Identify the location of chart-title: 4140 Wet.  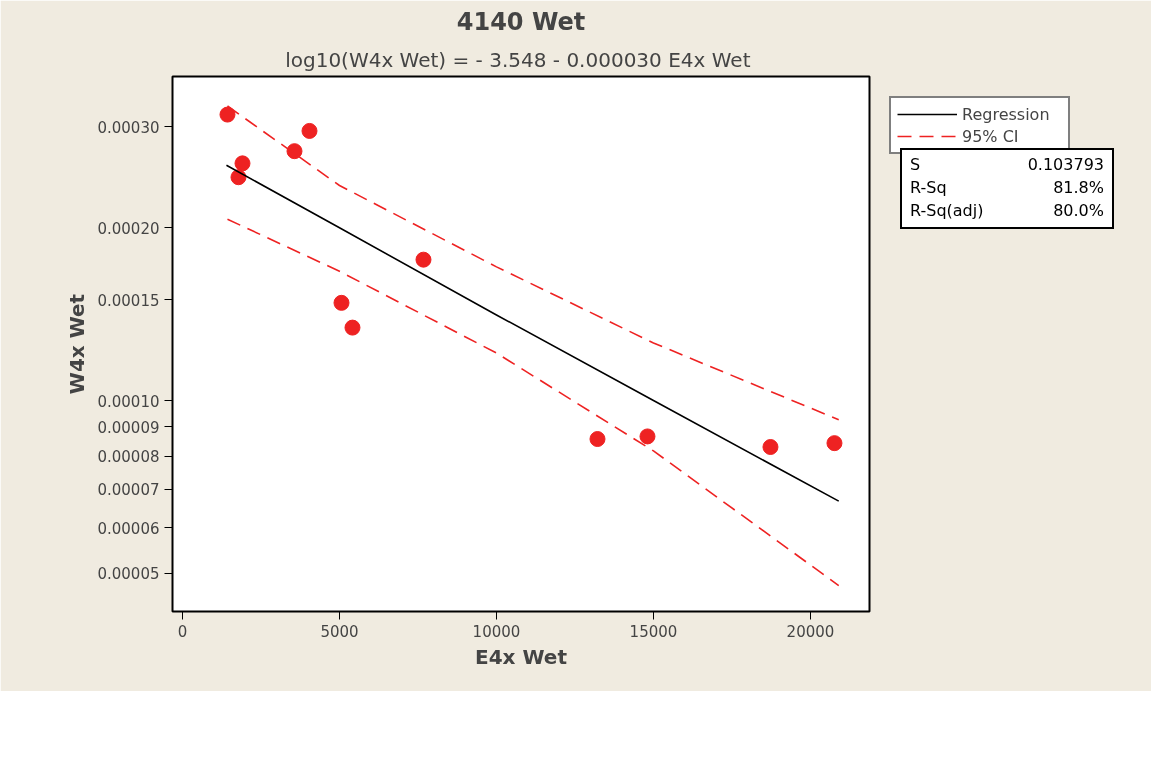
(521, 21).